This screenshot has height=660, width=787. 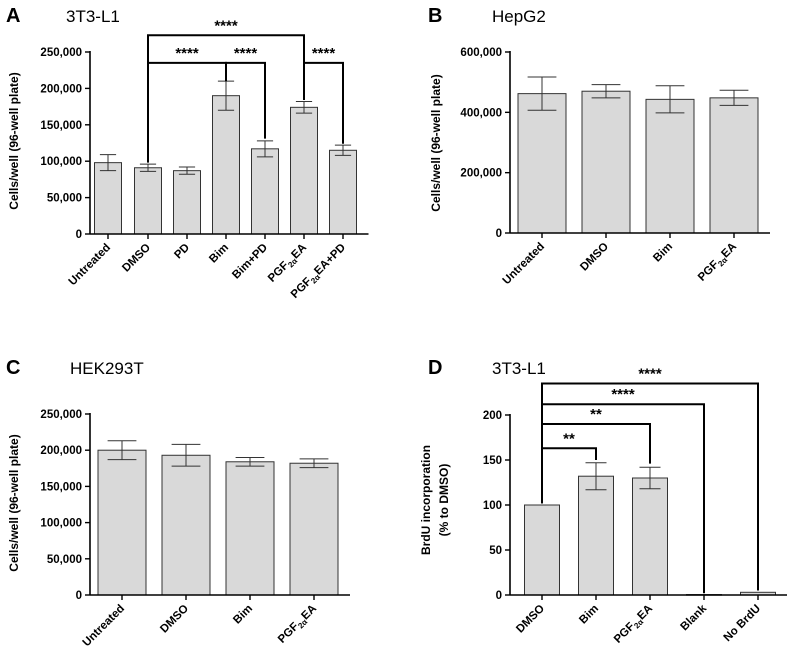 I want to click on y-tick-label: 600,000, so click(x=481, y=53).